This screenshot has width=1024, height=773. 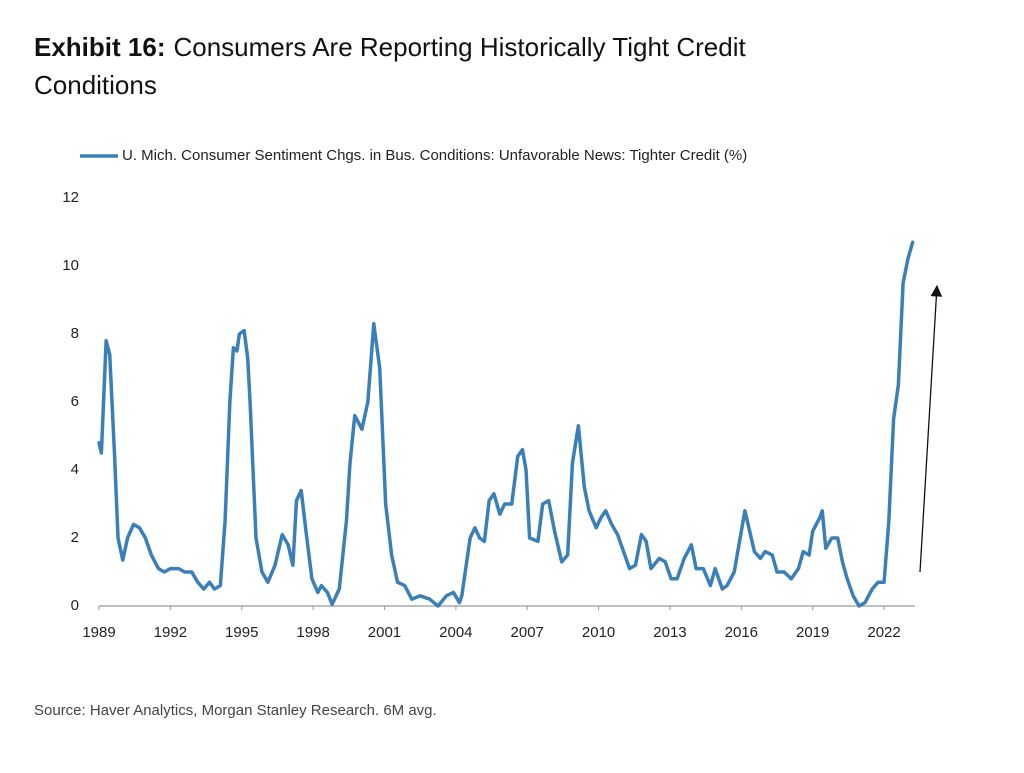 I want to click on y-tick-label: 12, so click(x=70, y=197).